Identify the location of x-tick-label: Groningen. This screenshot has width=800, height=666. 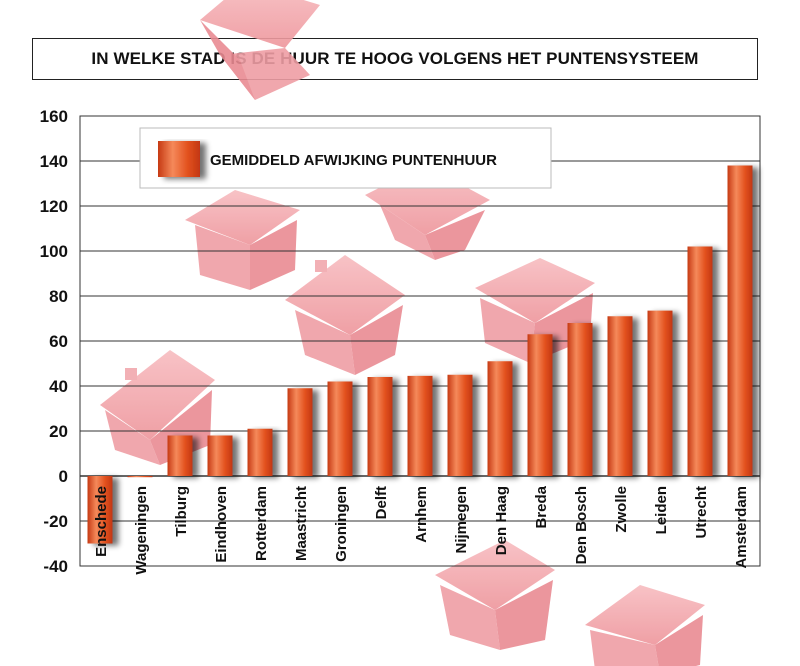
(341, 524).